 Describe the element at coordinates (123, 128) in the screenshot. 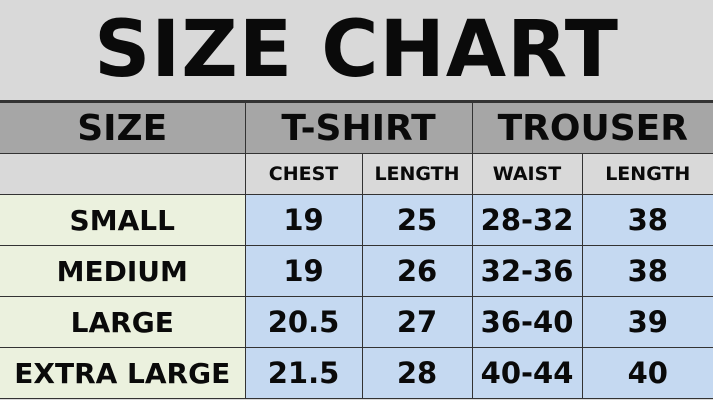

I see `header-size: SIZE` at that location.